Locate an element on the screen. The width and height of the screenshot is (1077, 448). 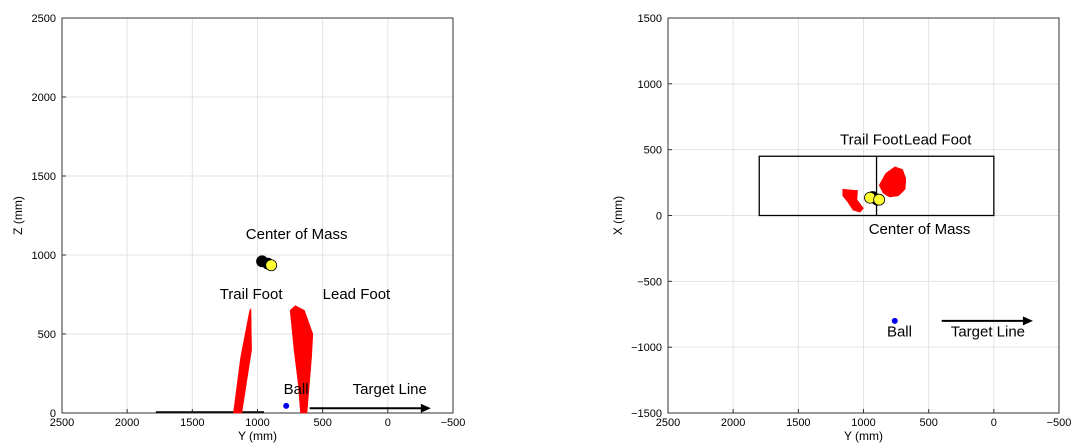
y-tick-label: 2500 is located at coordinates (44, 19).